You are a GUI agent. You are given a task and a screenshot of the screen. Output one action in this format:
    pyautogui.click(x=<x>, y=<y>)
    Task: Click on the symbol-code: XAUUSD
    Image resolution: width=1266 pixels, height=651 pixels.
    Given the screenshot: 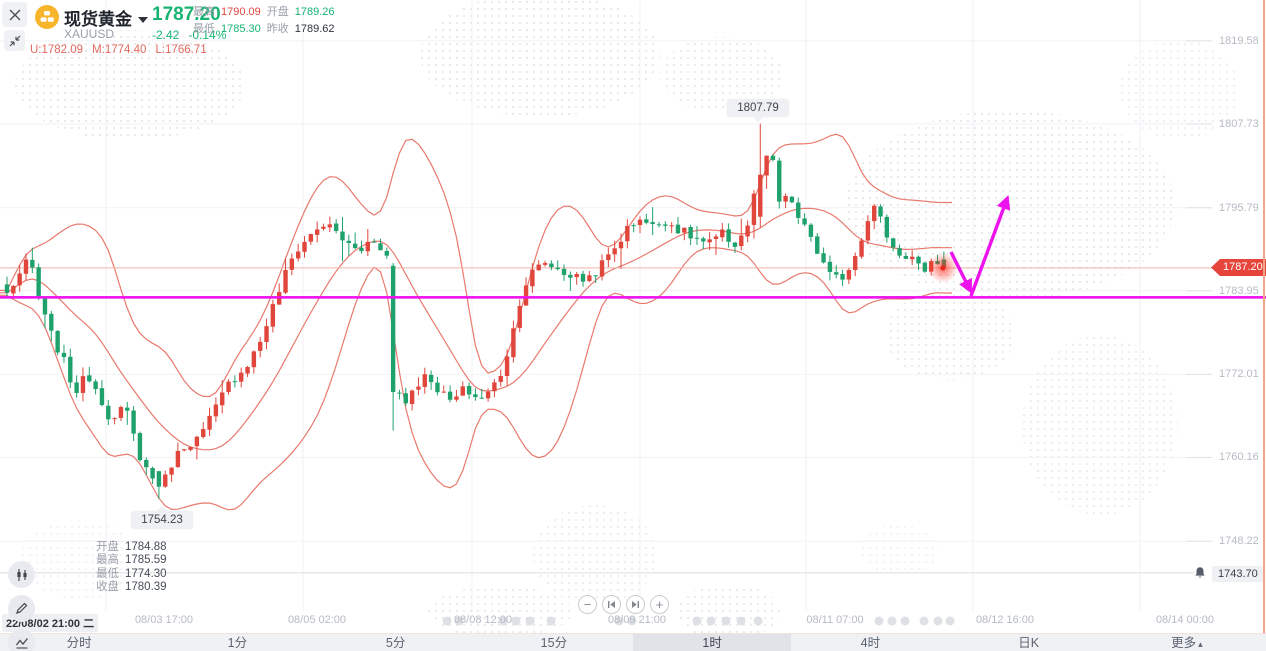 What is the action you would take?
    pyautogui.click(x=89, y=34)
    